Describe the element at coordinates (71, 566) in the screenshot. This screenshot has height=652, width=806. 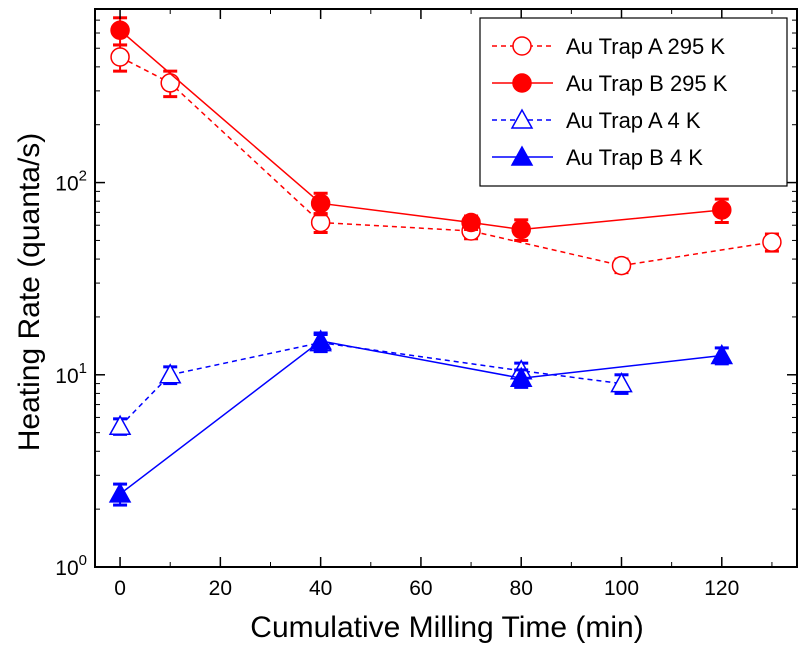
I see `y-tick-label: 10⁰` at that location.